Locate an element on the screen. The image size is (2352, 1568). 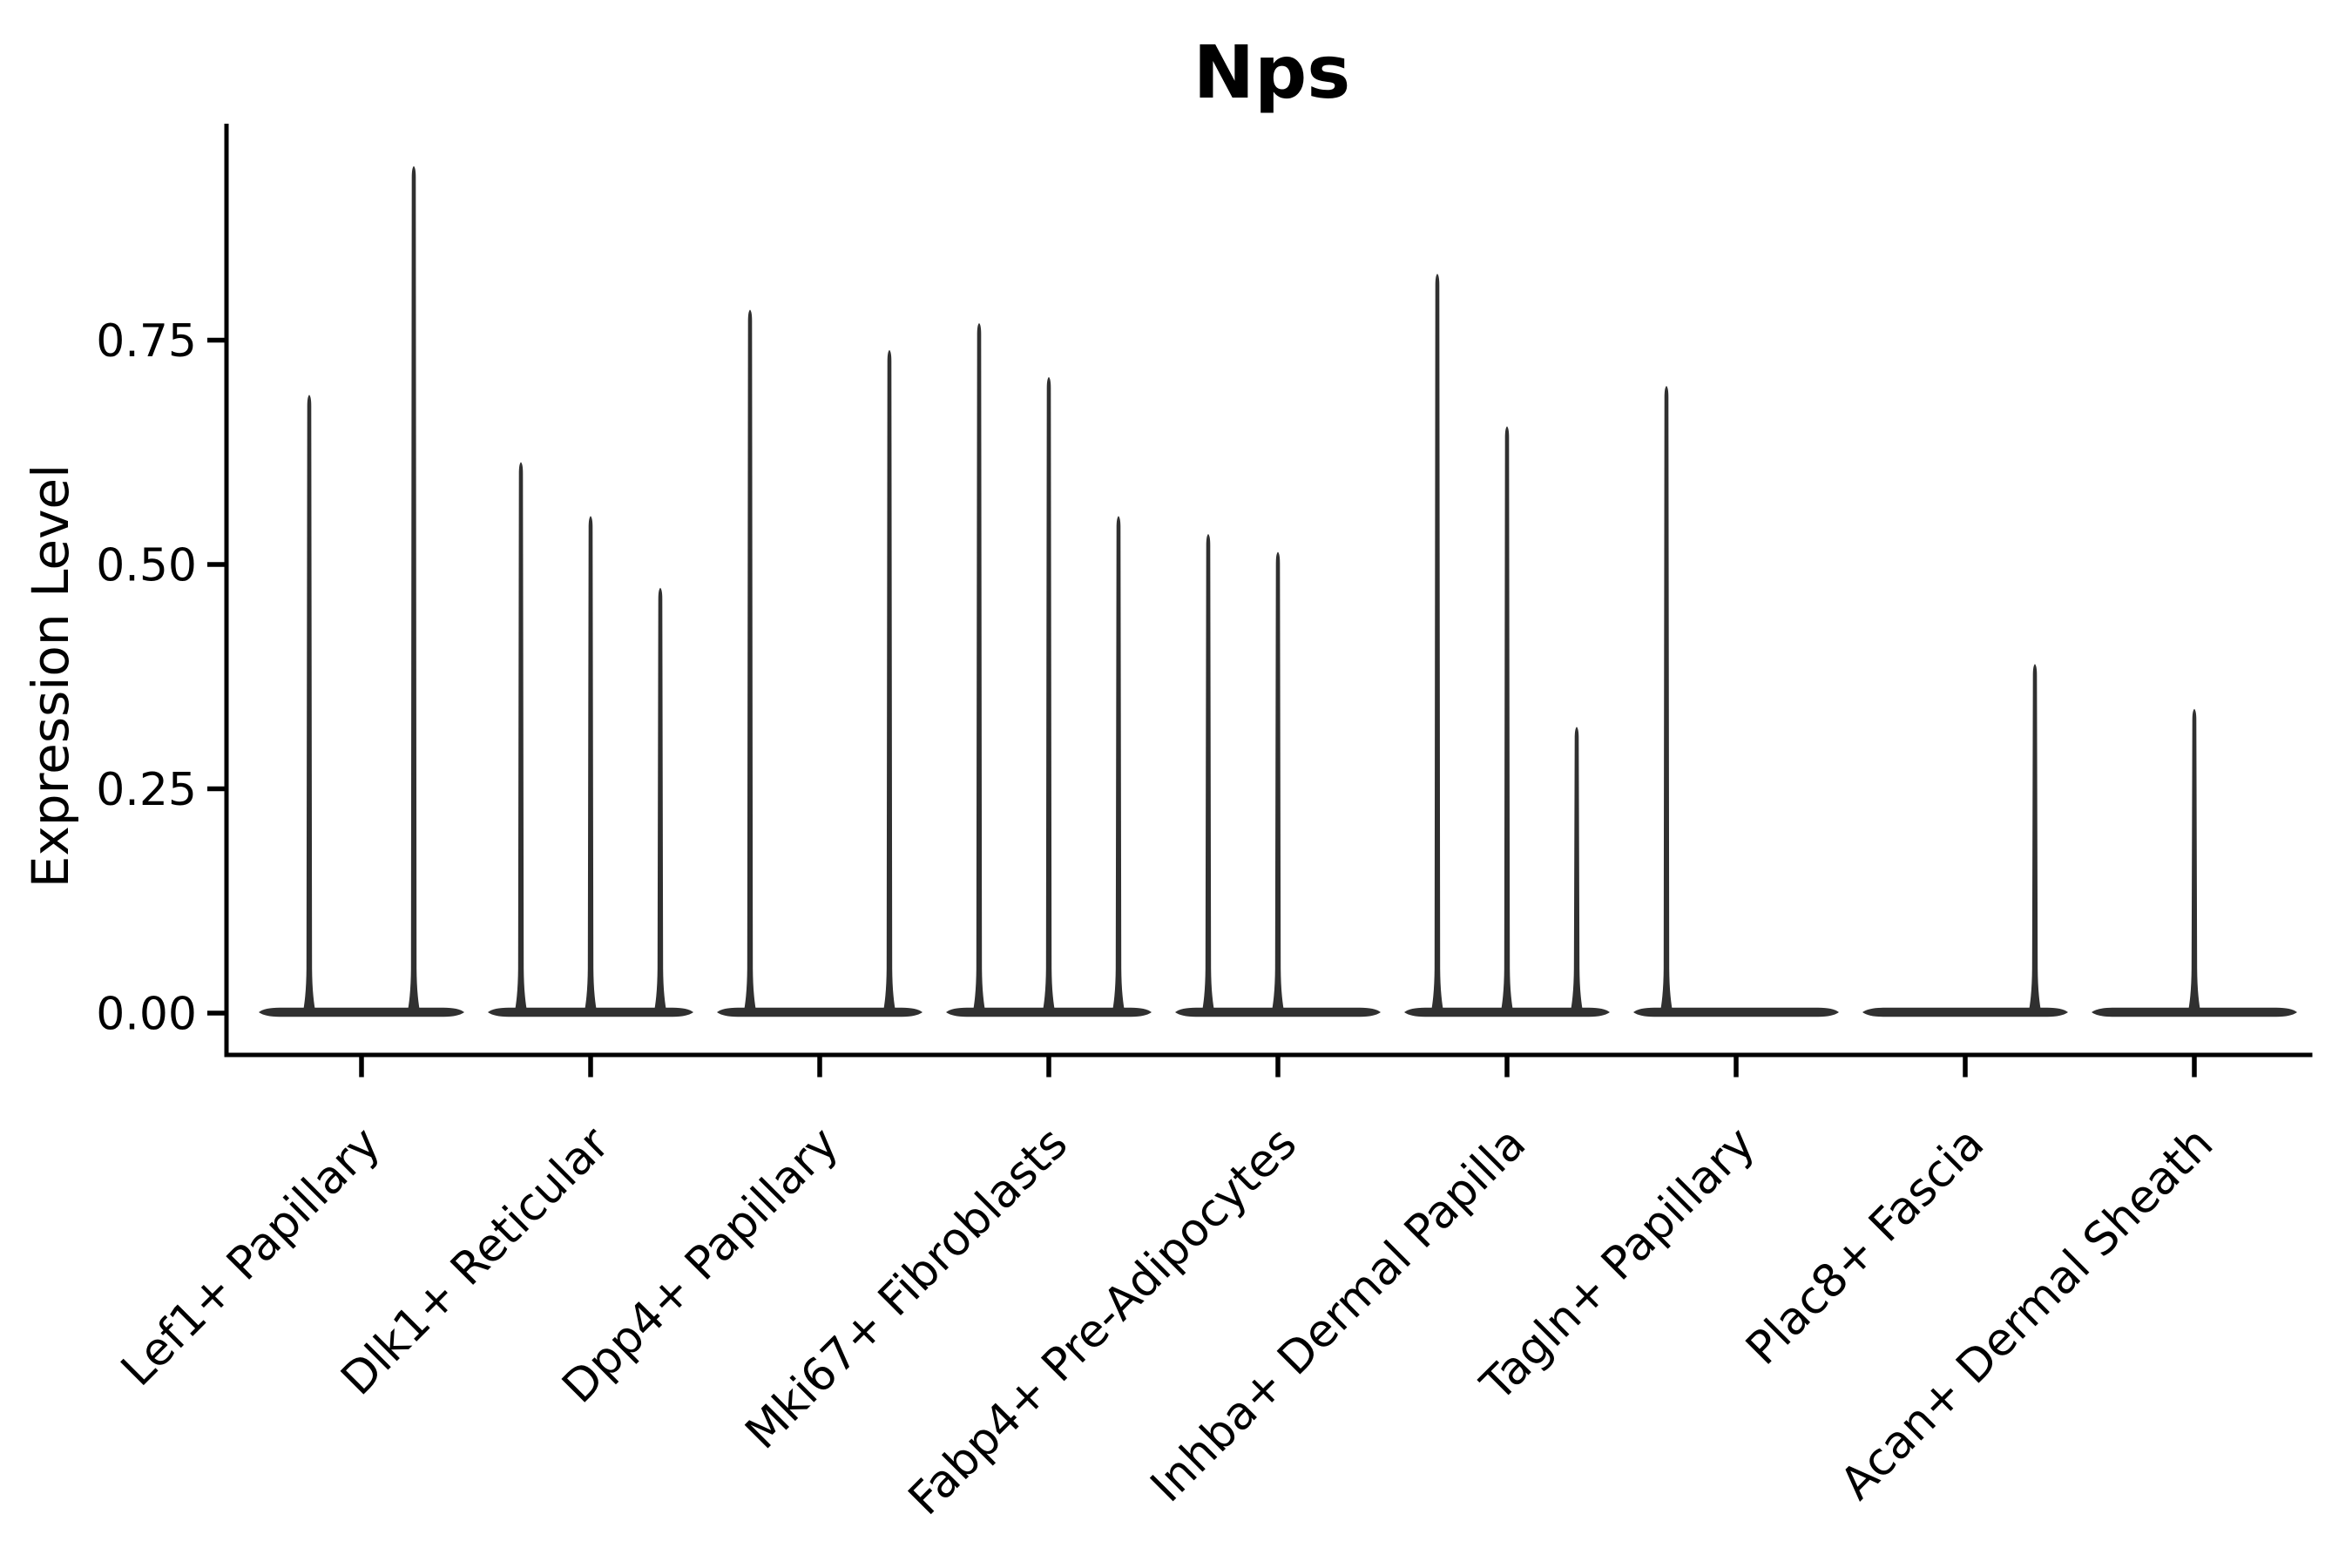
x-tick-label: Fabp4+ Pre-Adipocytes is located at coordinates (1103, 1321).